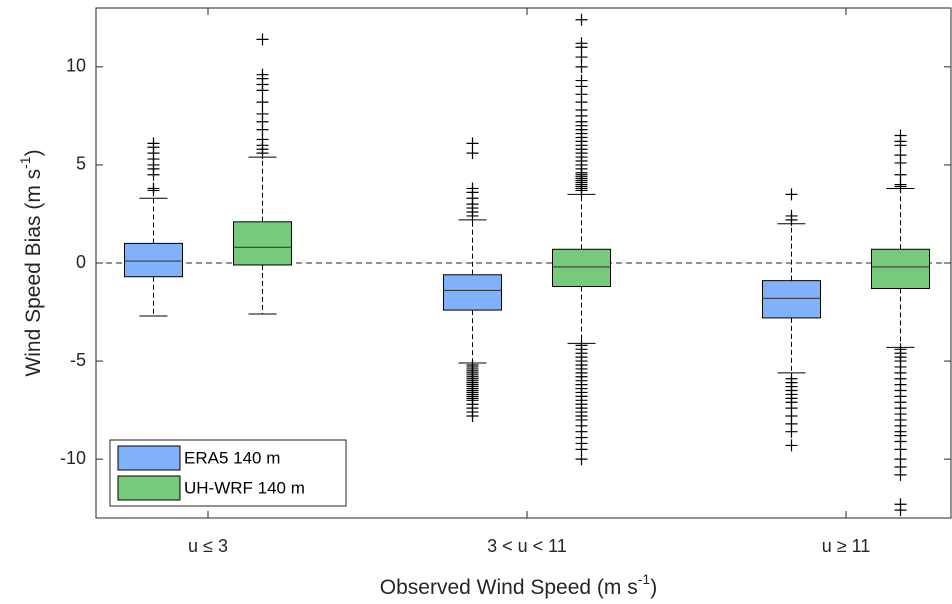  What do you see at coordinates (78, 360) in the screenshot?
I see `y-tick-label: -5` at bounding box center [78, 360].